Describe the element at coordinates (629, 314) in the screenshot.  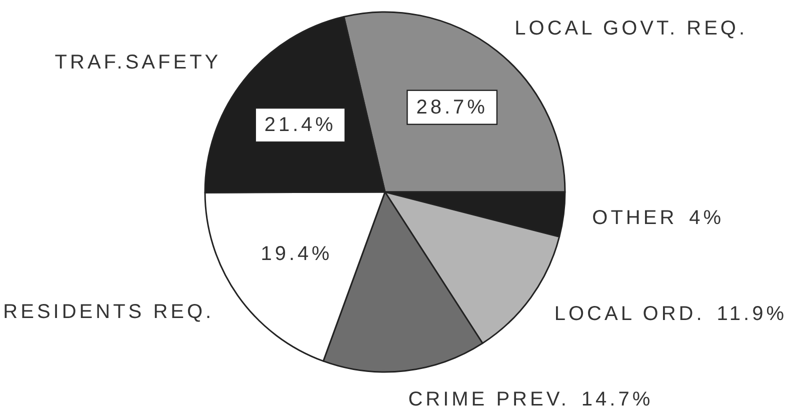
I see `slice-label: LOCAL ORD.` at that location.